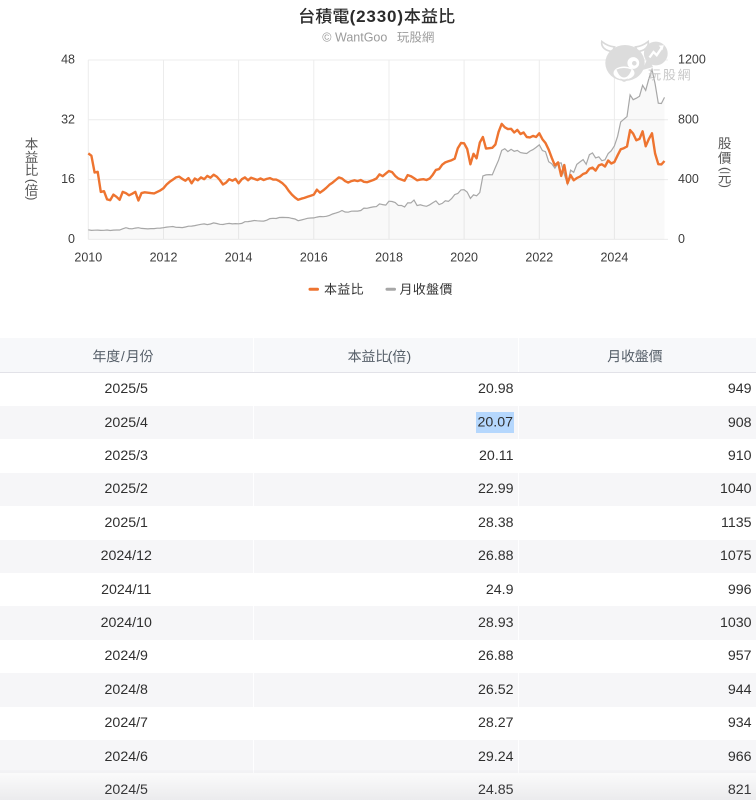 The width and height of the screenshot is (756, 800). Describe the element at coordinates (688, 119) in the screenshot. I see `svg-text: 800` at that location.